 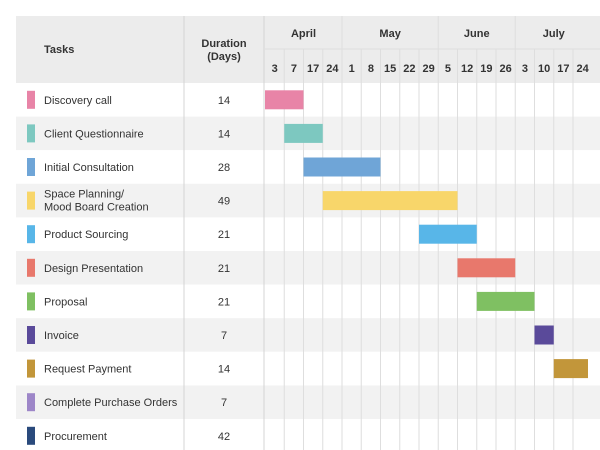 What do you see at coordinates (554, 34) in the screenshot?
I see `month-label: July` at bounding box center [554, 34].